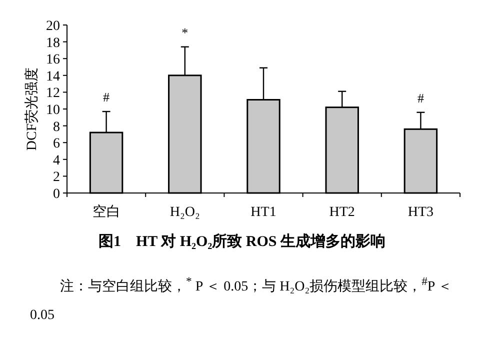 The image size is (484, 340). Describe the element at coordinates (263, 212) in the screenshot. I see `x-tick-label: HT1` at that location.